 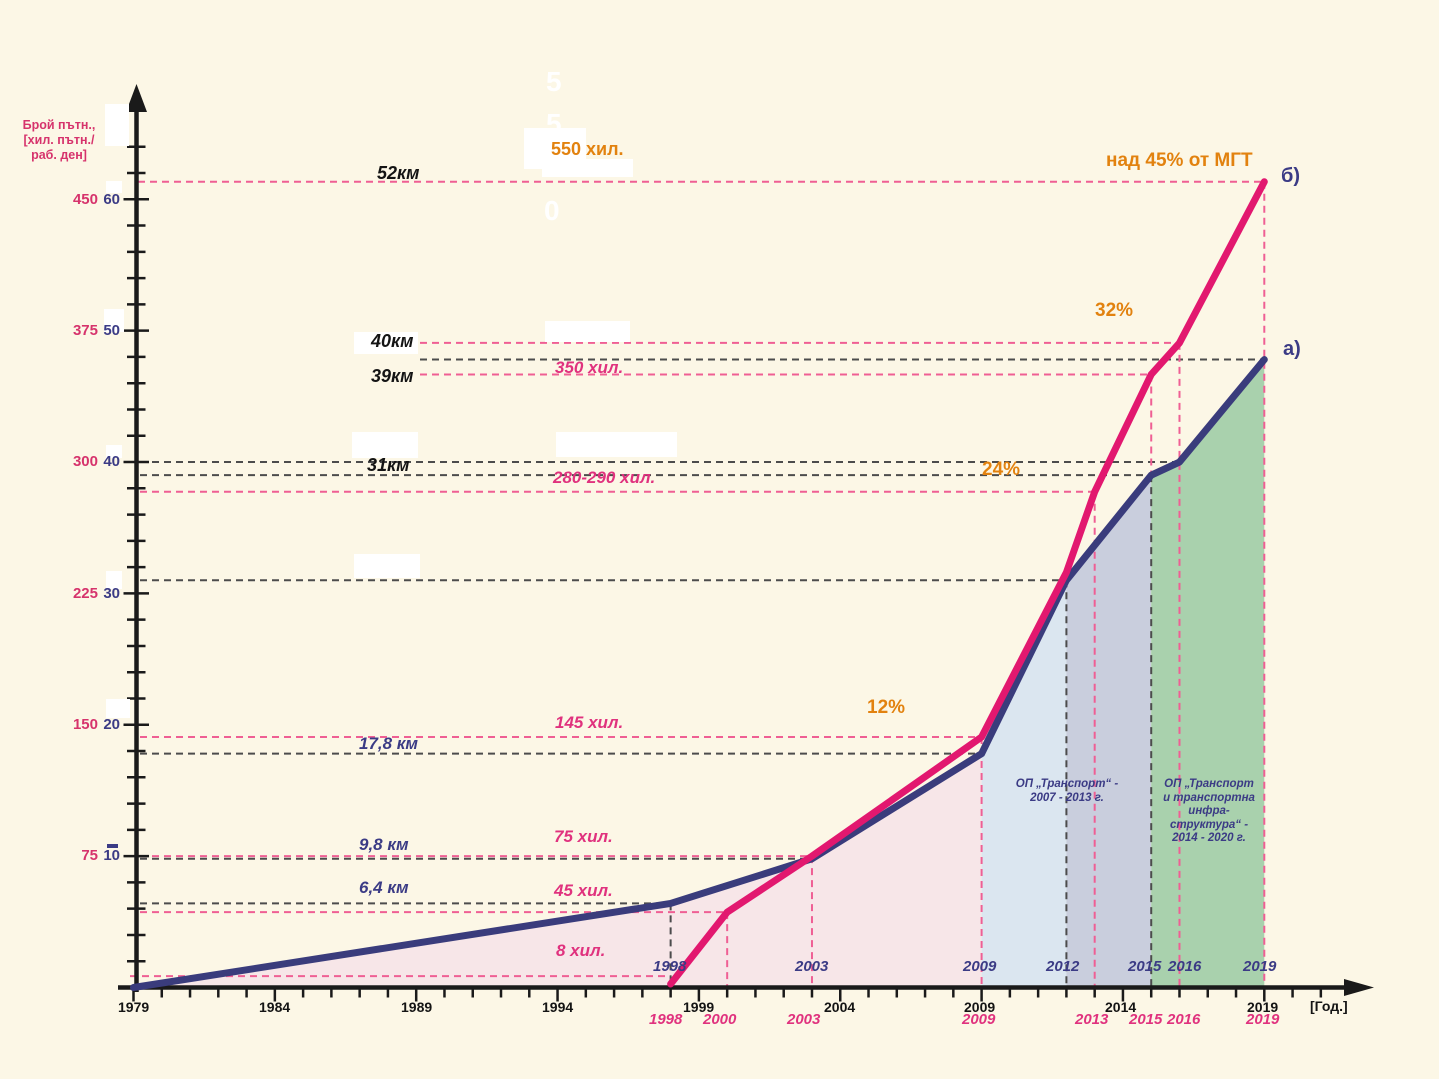 What do you see at coordinates (1359, 987) in the screenshot?
I see `x-axis-arrow` at bounding box center [1359, 987].